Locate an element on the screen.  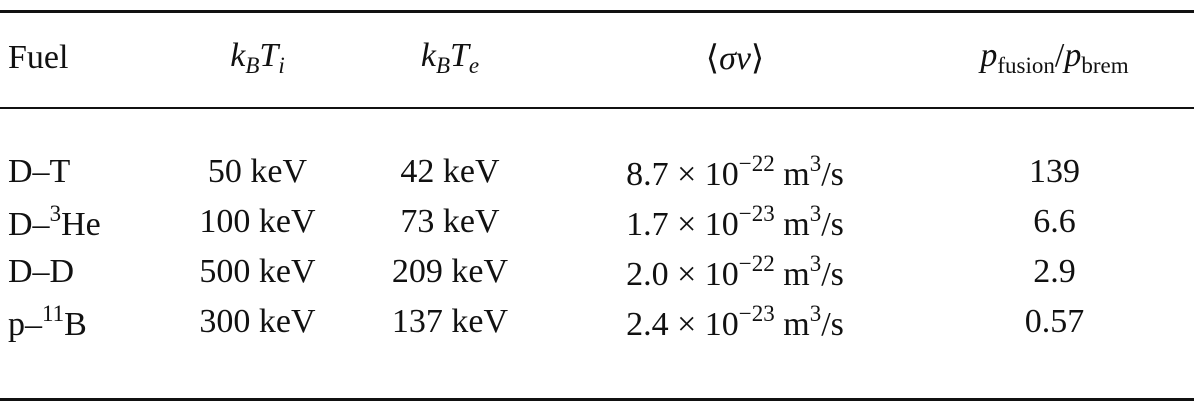
text-segment: Fuel is located at coordinates (38, 57).